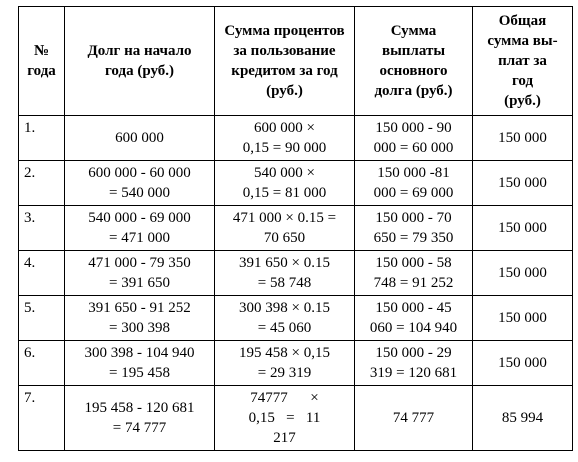 The image size is (578, 462). Describe the element at coordinates (413, 61) in the screenshot. I see `header-principal: Сумма выплаты основного долга (руб.)` at that location.